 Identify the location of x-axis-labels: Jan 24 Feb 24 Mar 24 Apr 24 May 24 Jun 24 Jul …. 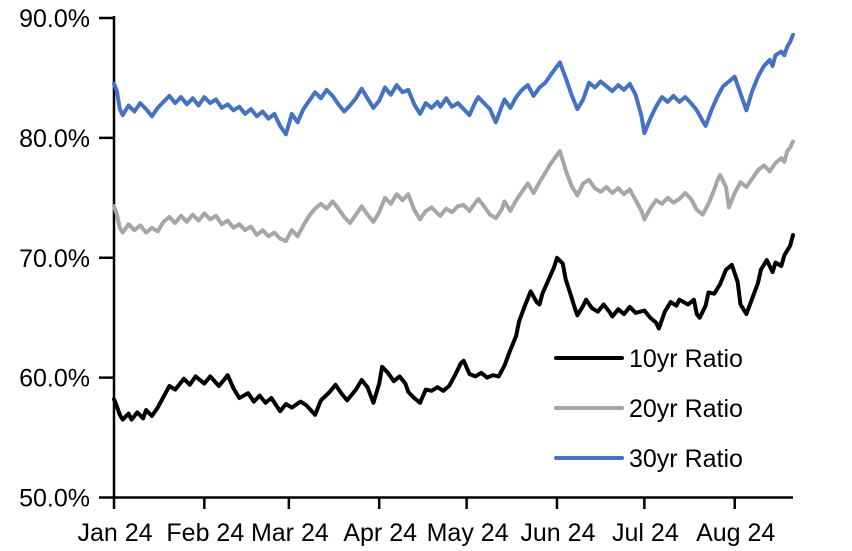
(426, 533).